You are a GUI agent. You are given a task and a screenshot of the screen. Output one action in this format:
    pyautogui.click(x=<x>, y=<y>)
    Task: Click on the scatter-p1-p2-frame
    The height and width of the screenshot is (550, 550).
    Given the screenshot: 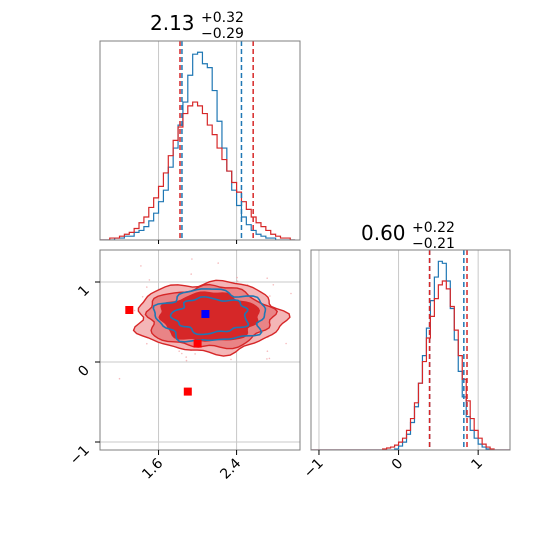 What is the action you would take?
    pyautogui.click(x=200, y=350)
    